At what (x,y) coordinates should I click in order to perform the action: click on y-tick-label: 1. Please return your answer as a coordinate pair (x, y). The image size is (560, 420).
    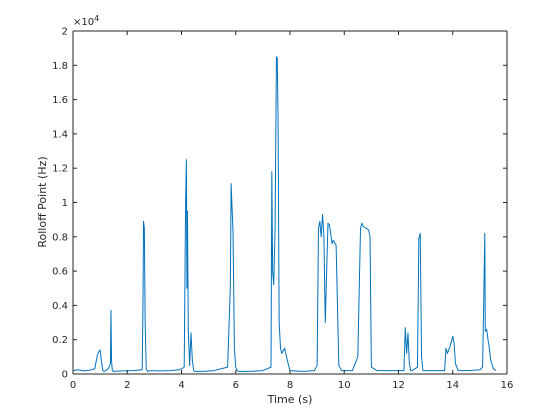
    Looking at the image, I should click on (65, 203).